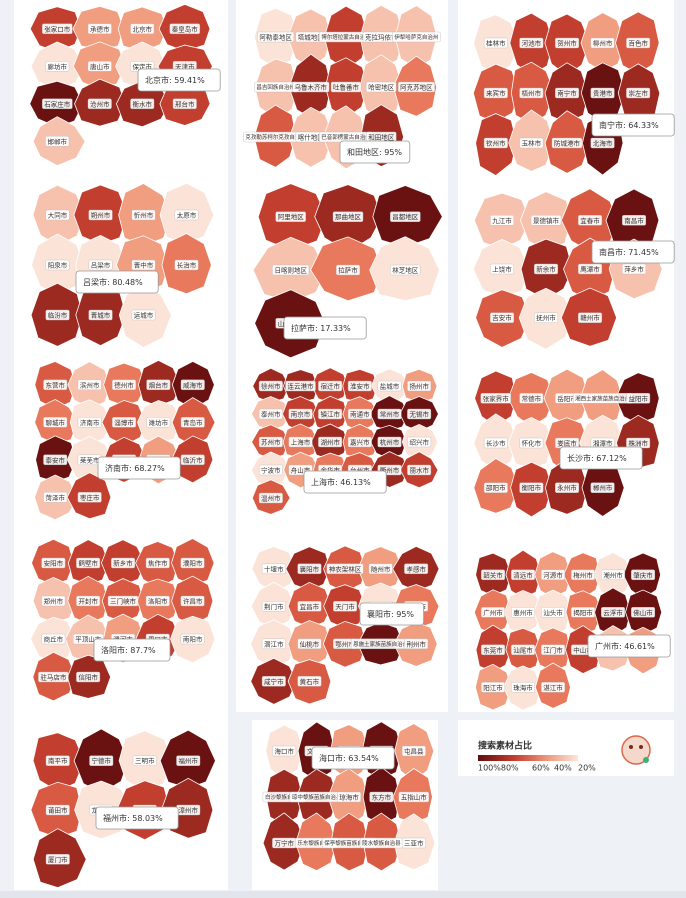 This screenshot has width=686, height=898. I want to click on city-label: 陵水黎族自治县, so click(381, 843).